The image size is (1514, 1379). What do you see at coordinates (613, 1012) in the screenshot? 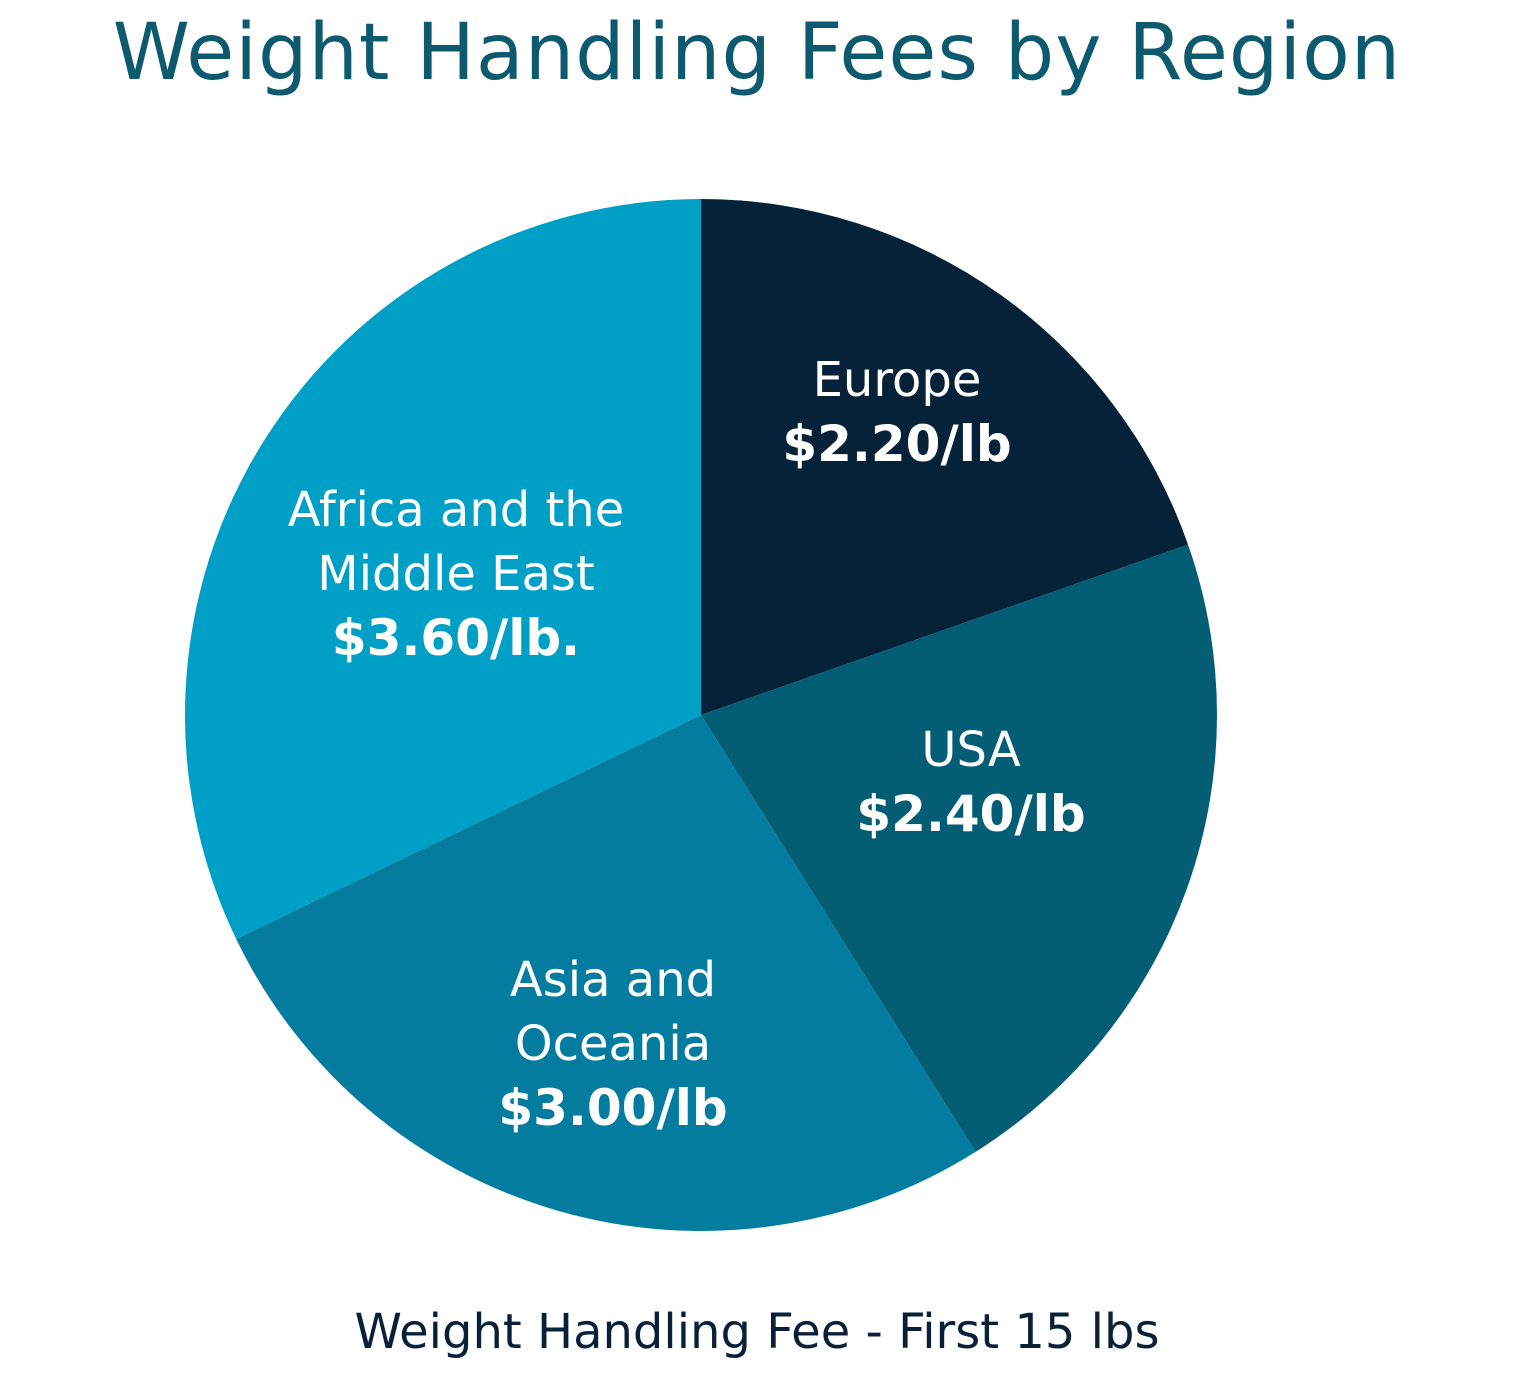
I see `category-label: Asia and Oceania` at bounding box center [613, 1012].